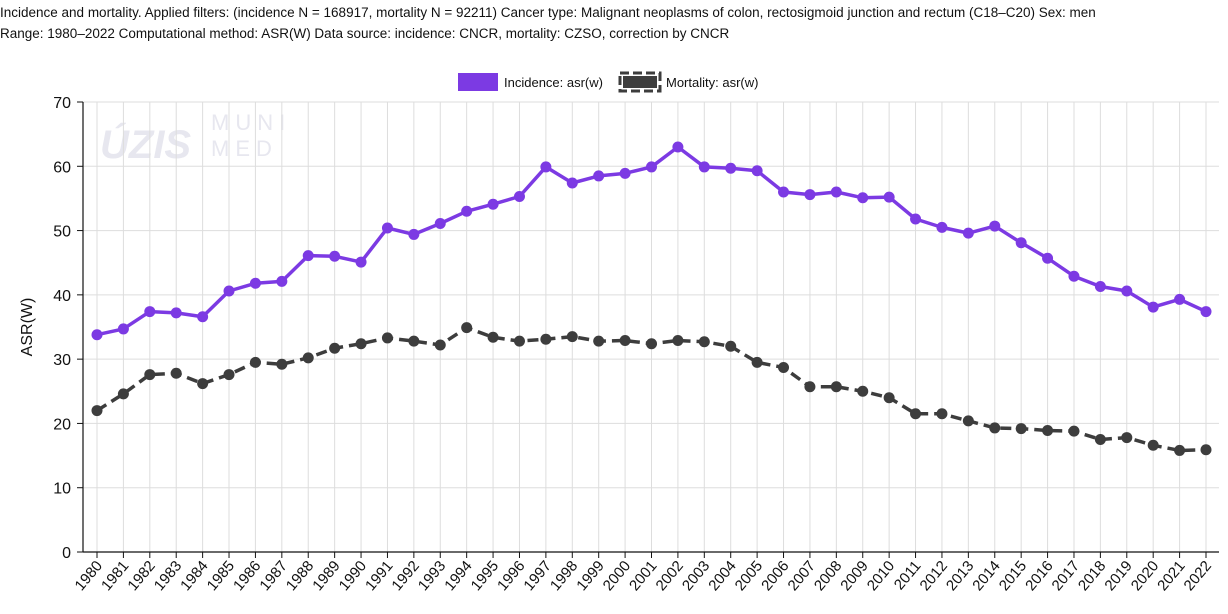 This screenshot has height=614, width=1228. I want to click on x-tick-label: 2021, so click(1171, 576).